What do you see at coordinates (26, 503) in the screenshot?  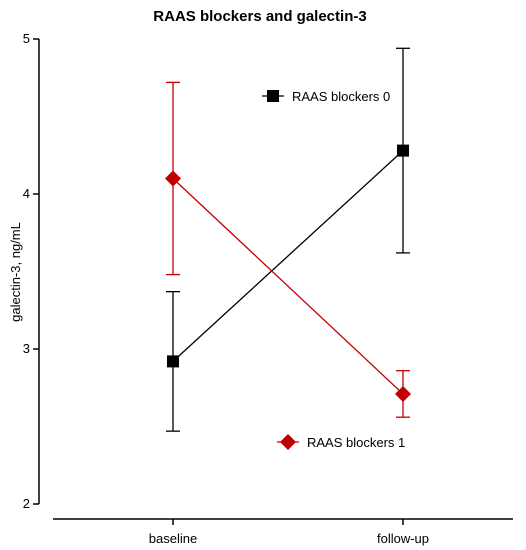 I see `y-tick-label: 2` at bounding box center [26, 503].